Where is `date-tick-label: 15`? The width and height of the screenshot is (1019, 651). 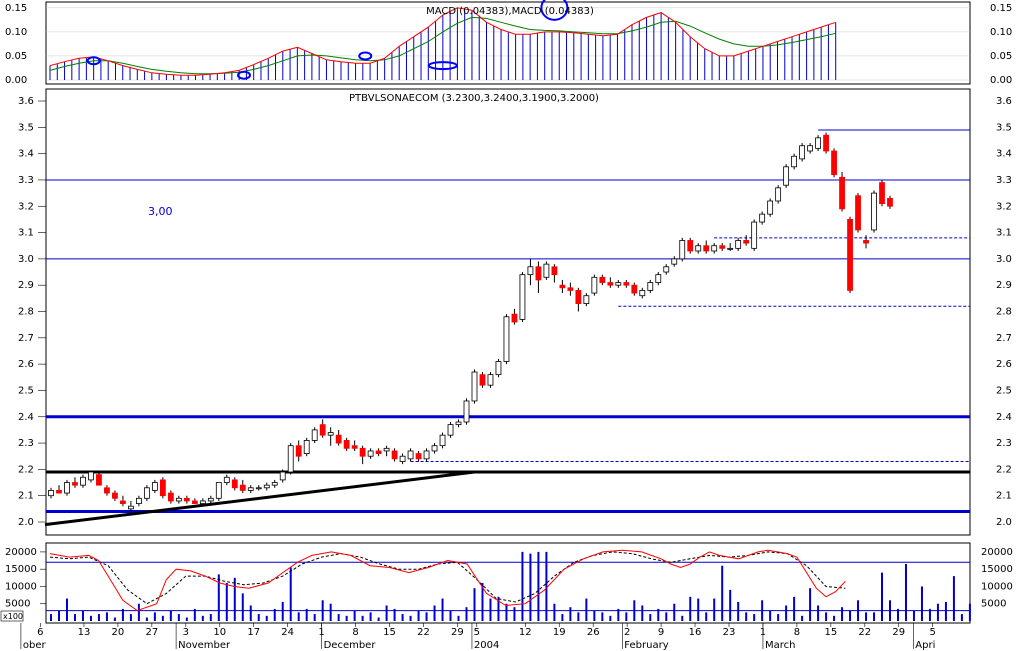 date-tick-label: 15 is located at coordinates (830, 632).